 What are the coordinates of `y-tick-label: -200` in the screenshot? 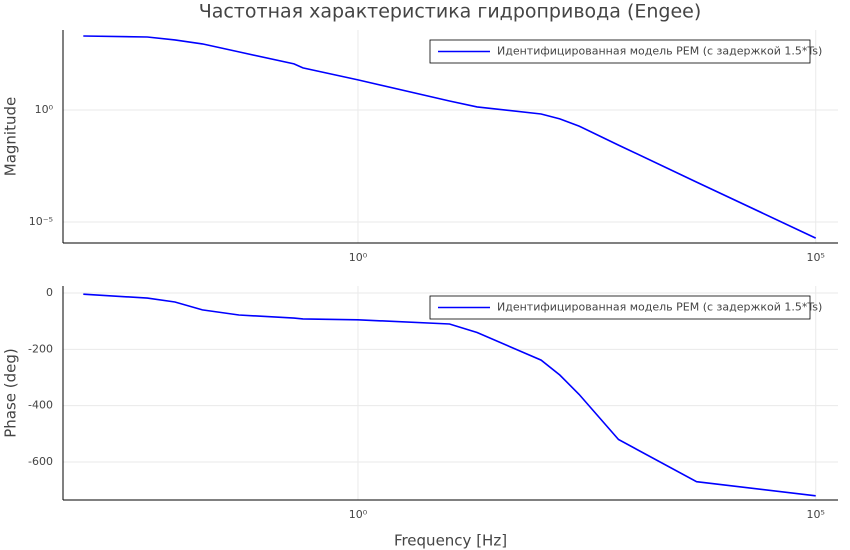 It's located at (40, 348).